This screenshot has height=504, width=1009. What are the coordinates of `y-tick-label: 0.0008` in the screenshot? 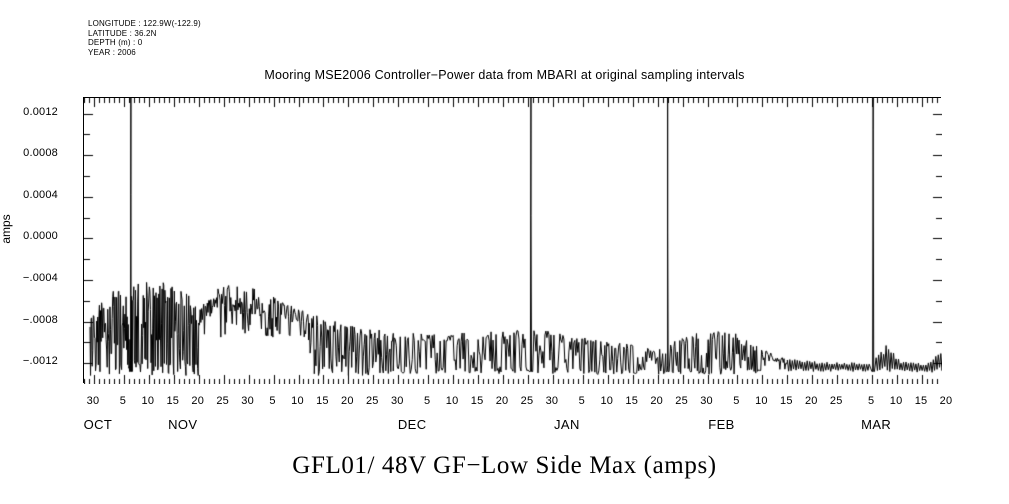 It's located at (40, 153).